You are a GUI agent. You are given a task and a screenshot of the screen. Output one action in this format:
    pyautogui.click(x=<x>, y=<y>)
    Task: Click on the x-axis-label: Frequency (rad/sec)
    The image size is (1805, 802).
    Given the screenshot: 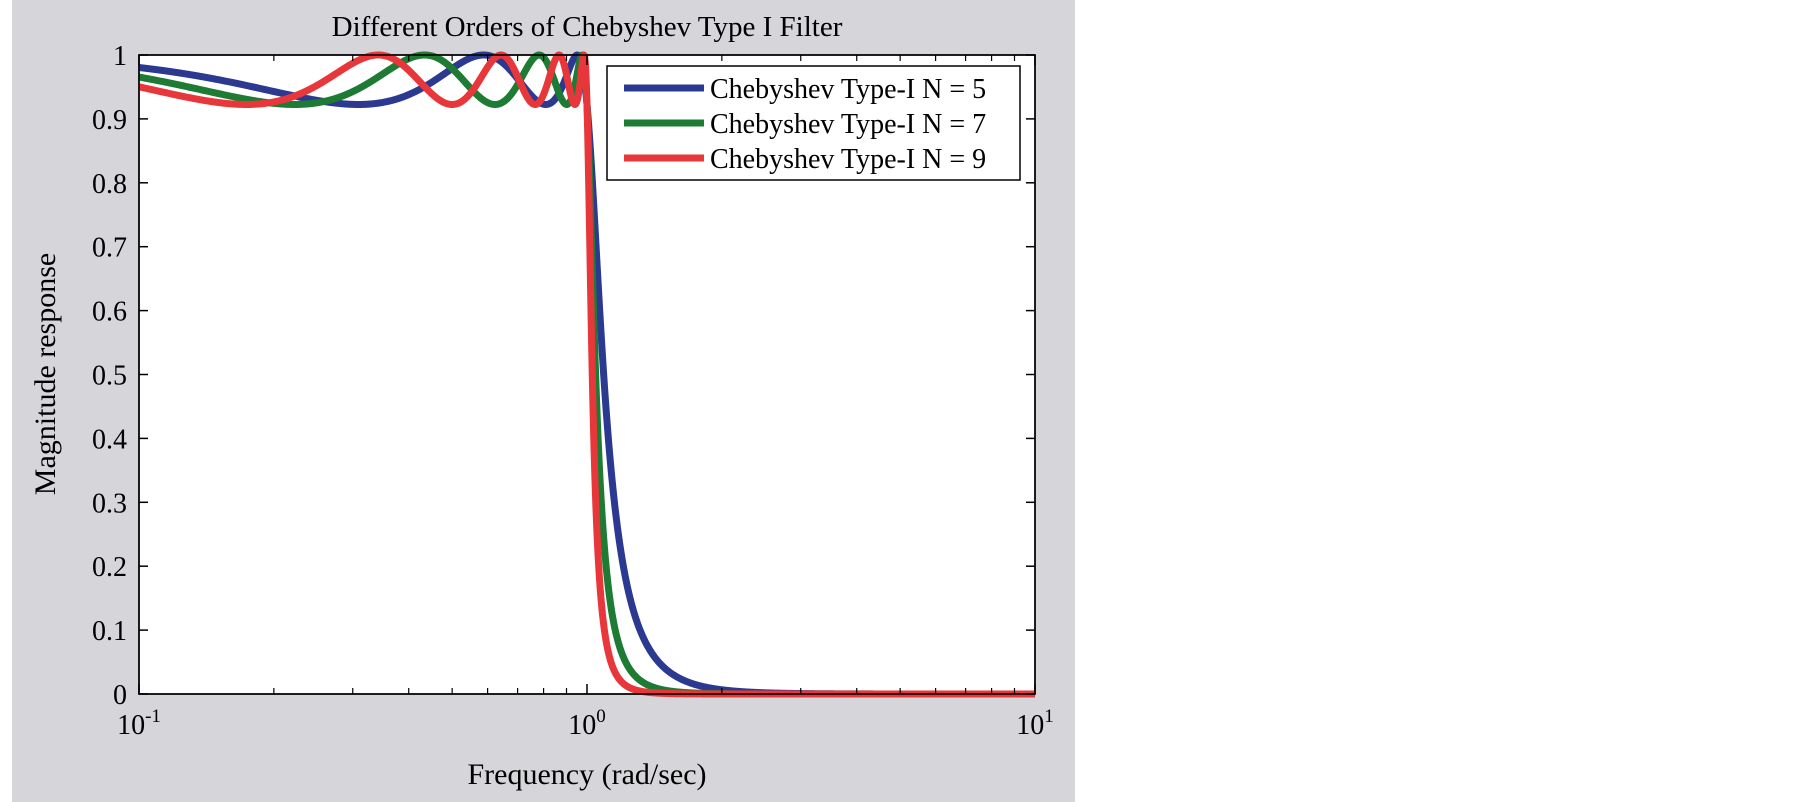 What is the action you would take?
    pyautogui.click(x=586, y=774)
    